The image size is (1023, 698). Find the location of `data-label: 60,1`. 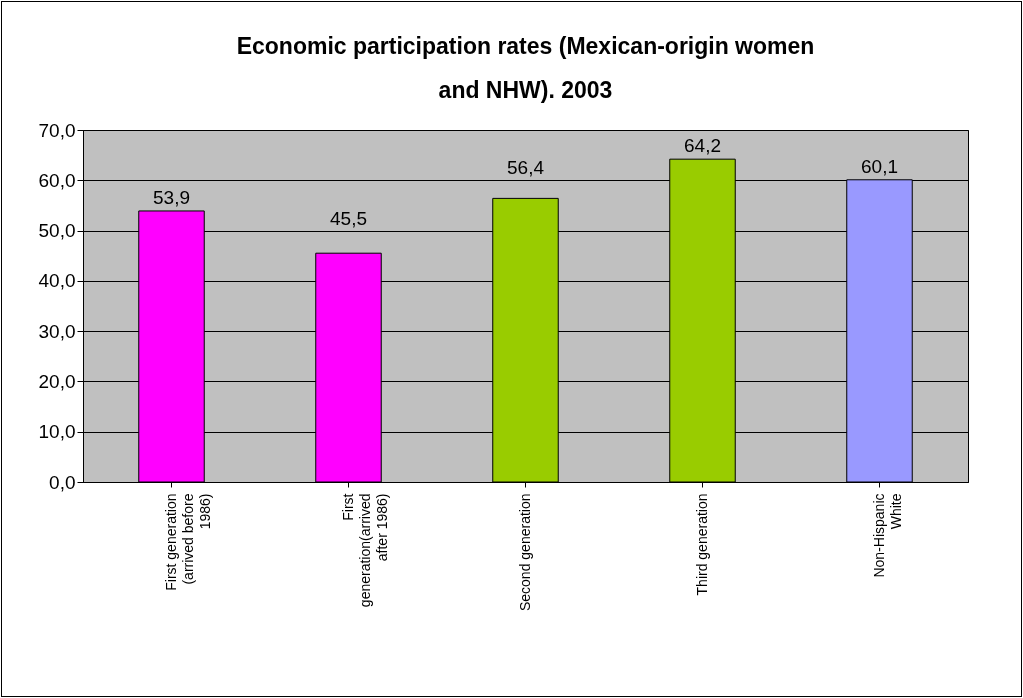

data-label: 60,1 is located at coordinates (879, 166).